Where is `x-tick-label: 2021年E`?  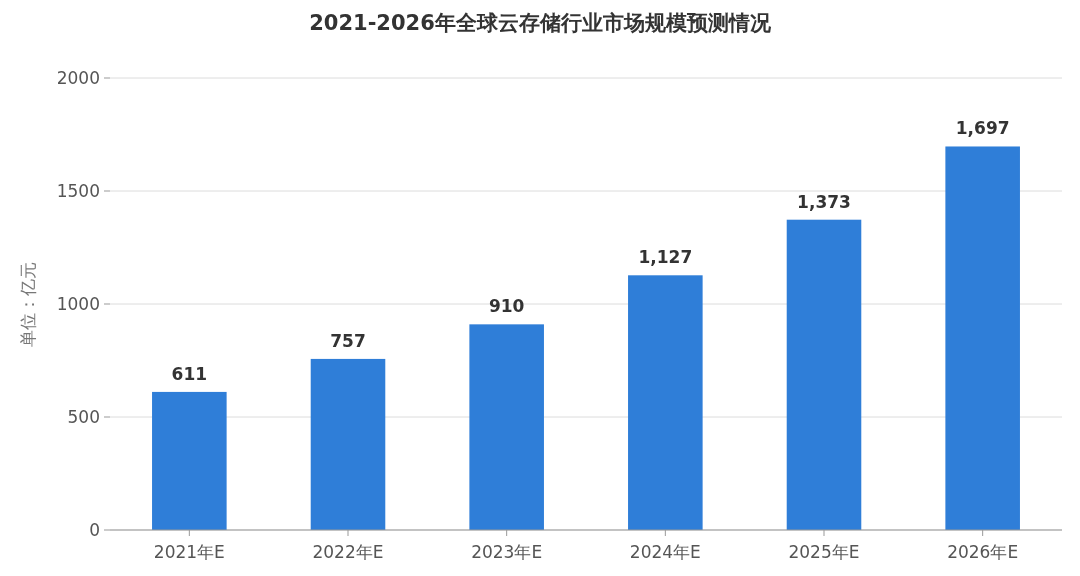
x-tick-label: 2021年E is located at coordinates (189, 552).